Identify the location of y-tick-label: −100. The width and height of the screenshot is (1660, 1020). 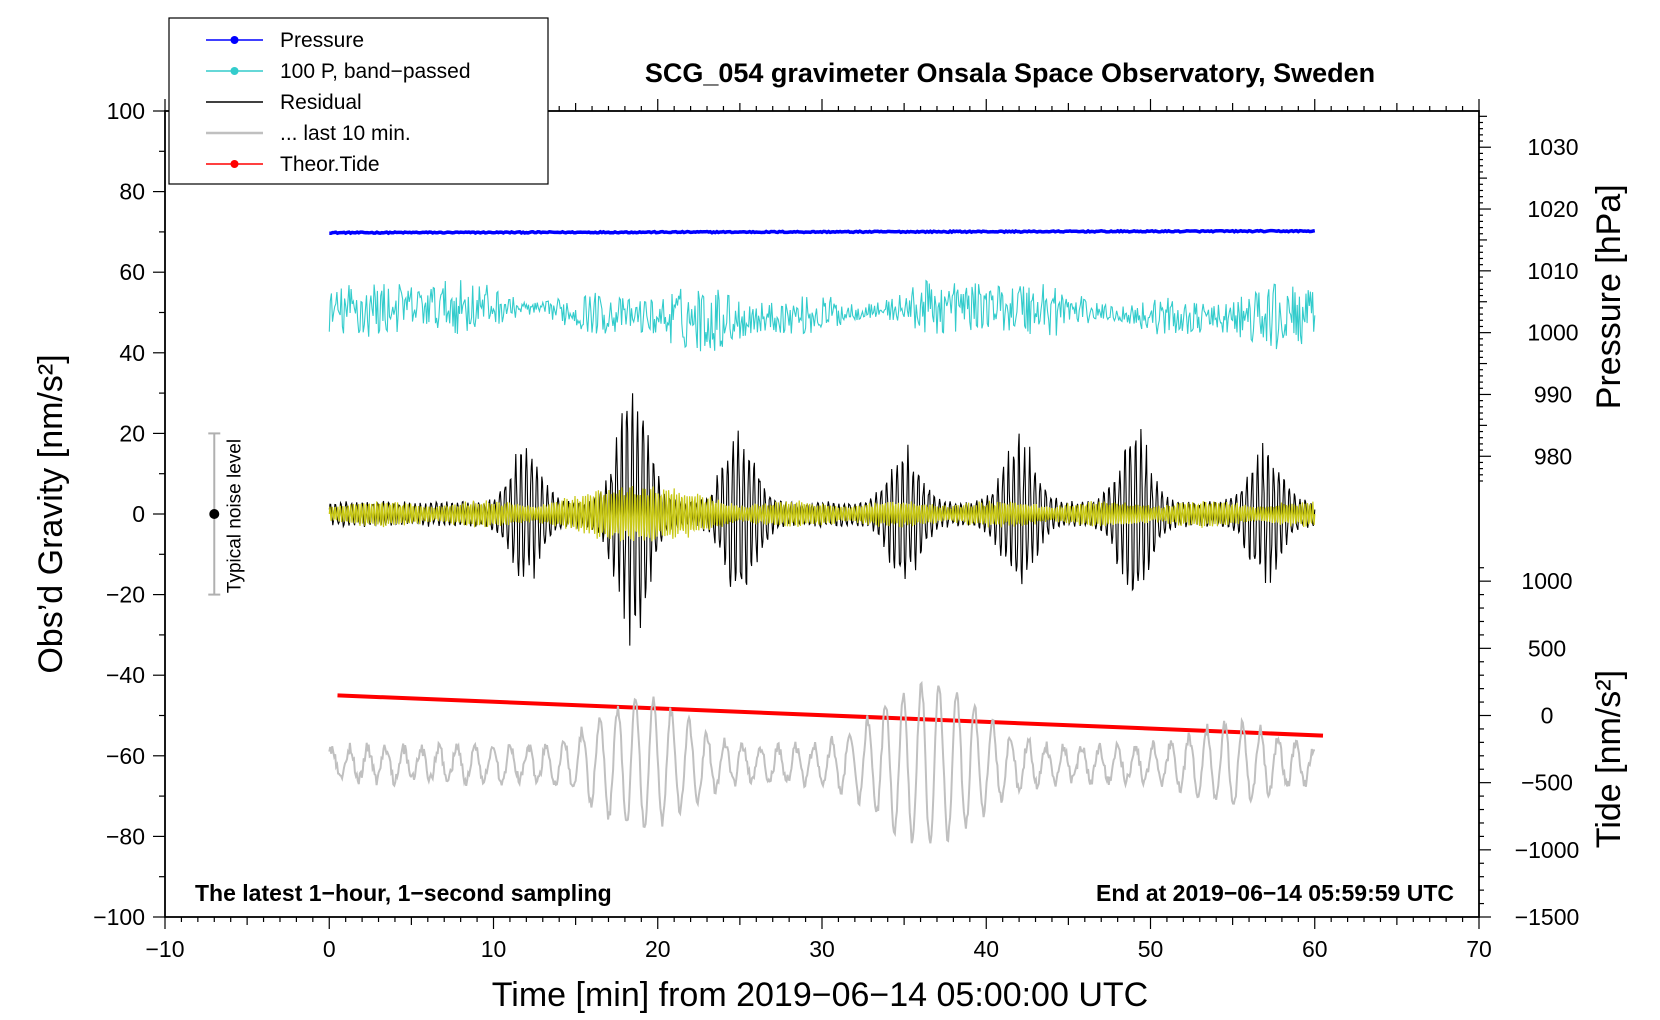
(119, 917).